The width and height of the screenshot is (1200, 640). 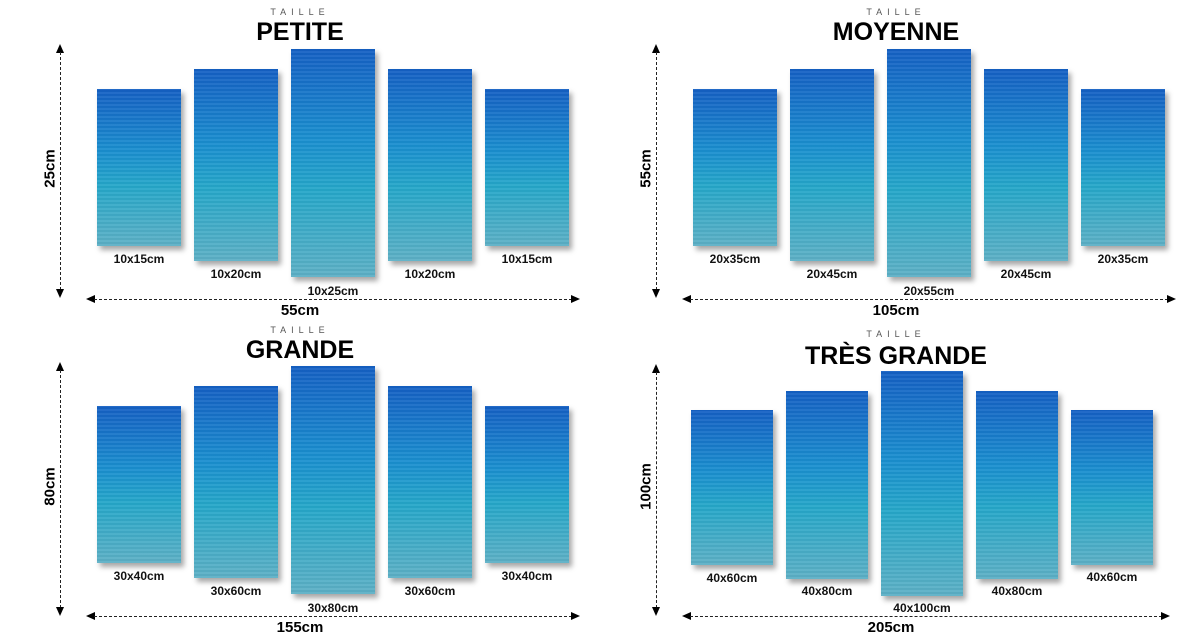 What do you see at coordinates (891, 627) in the screenshot?
I see `width-label: 205cm` at bounding box center [891, 627].